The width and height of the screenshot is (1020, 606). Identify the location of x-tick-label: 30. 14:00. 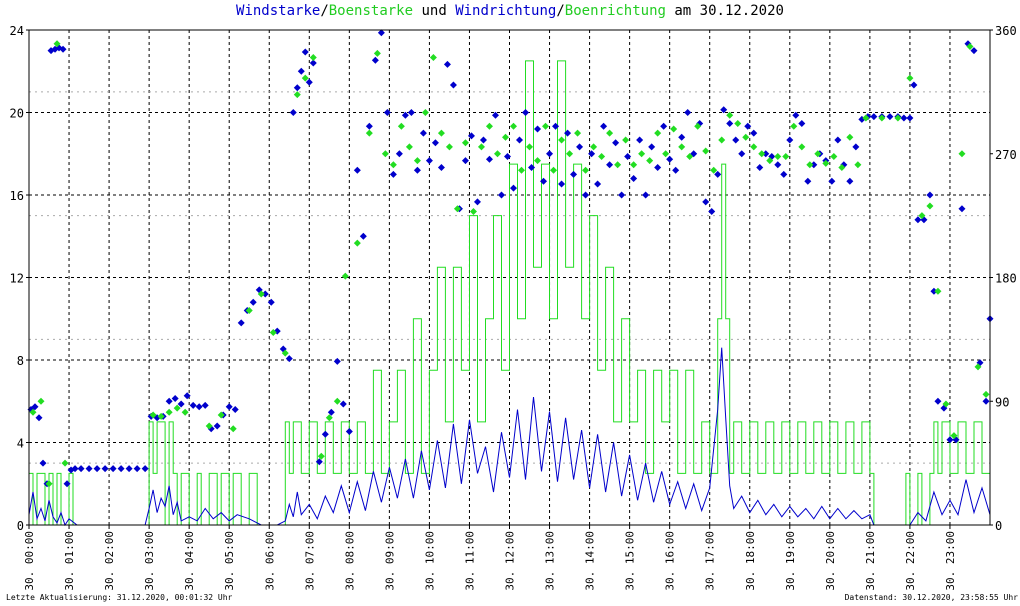
(590, 561).